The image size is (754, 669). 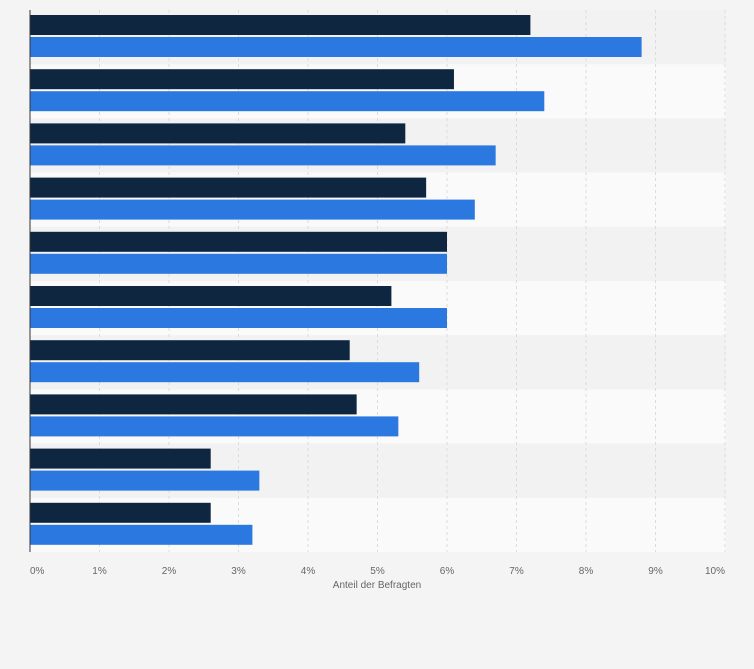 What do you see at coordinates (516, 571) in the screenshot?
I see `x-tick-label: 7%` at bounding box center [516, 571].